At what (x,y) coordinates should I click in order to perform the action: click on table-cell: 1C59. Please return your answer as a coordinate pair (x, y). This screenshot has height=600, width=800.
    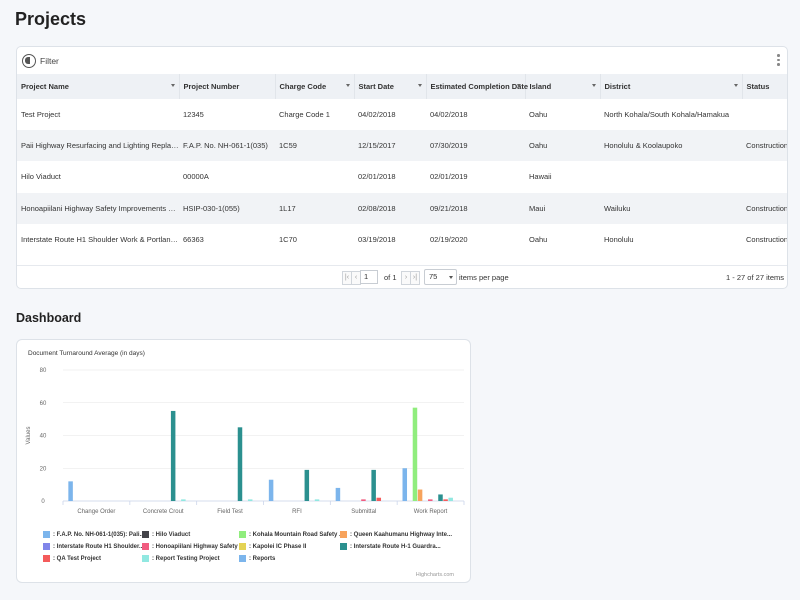
    Looking at the image, I should click on (288, 146).